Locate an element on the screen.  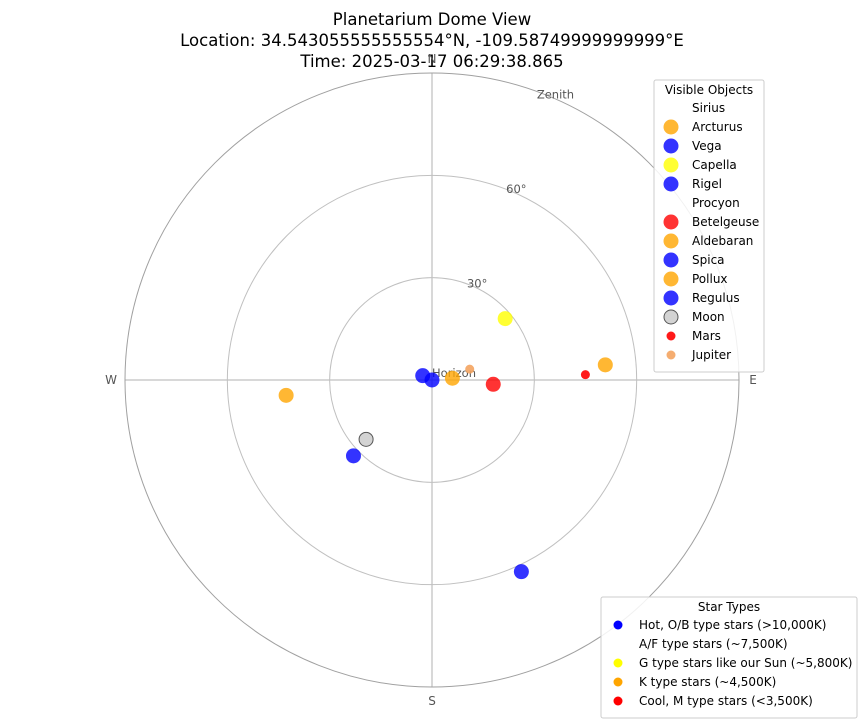
legend-objects-marker-capella is located at coordinates (671, 165).